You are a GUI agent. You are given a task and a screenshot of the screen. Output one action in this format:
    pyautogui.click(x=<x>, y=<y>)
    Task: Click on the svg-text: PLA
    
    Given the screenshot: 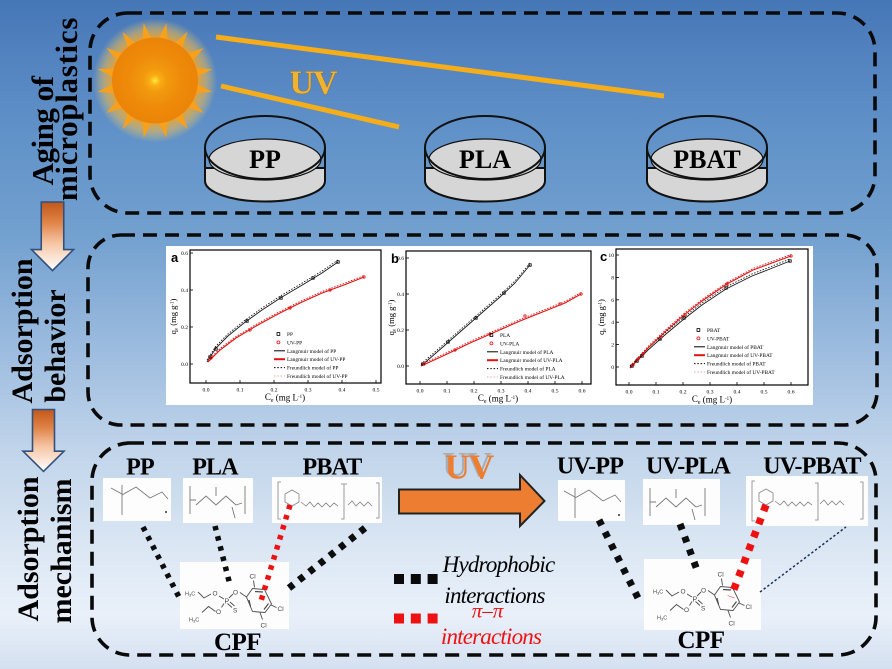 What is the action you would take?
    pyautogui.click(x=505, y=336)
    